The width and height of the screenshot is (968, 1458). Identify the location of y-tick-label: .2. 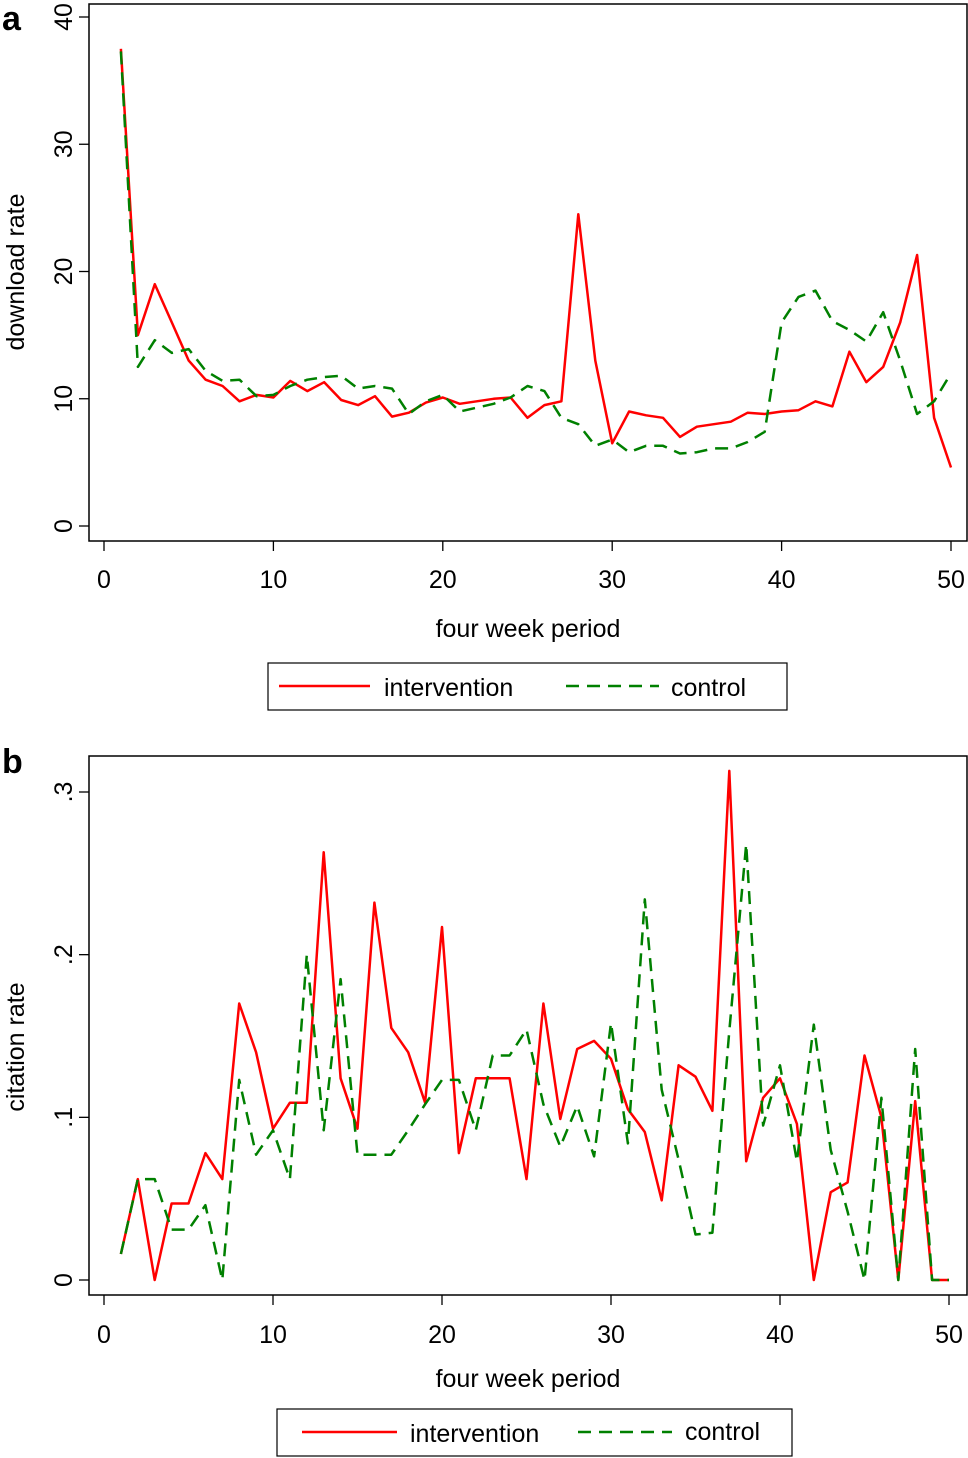
(64, 954).